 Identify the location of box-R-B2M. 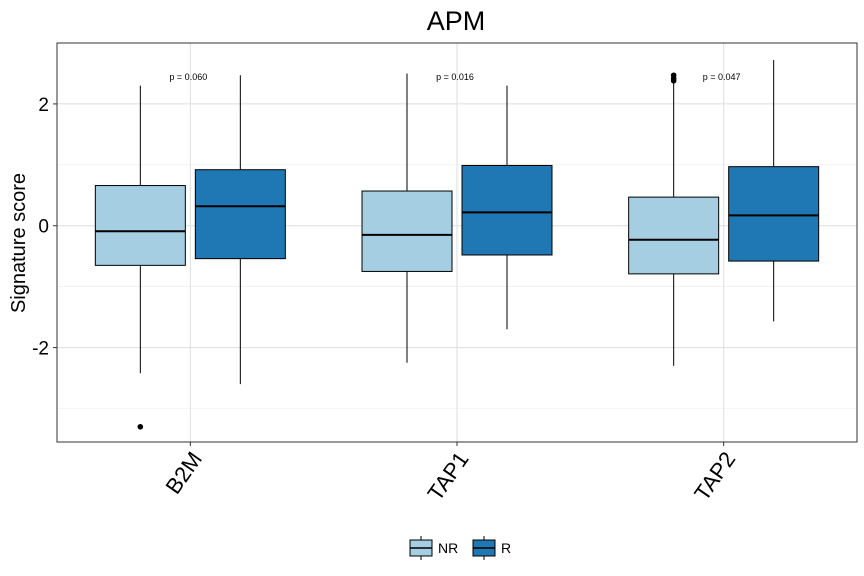
(240, 230).